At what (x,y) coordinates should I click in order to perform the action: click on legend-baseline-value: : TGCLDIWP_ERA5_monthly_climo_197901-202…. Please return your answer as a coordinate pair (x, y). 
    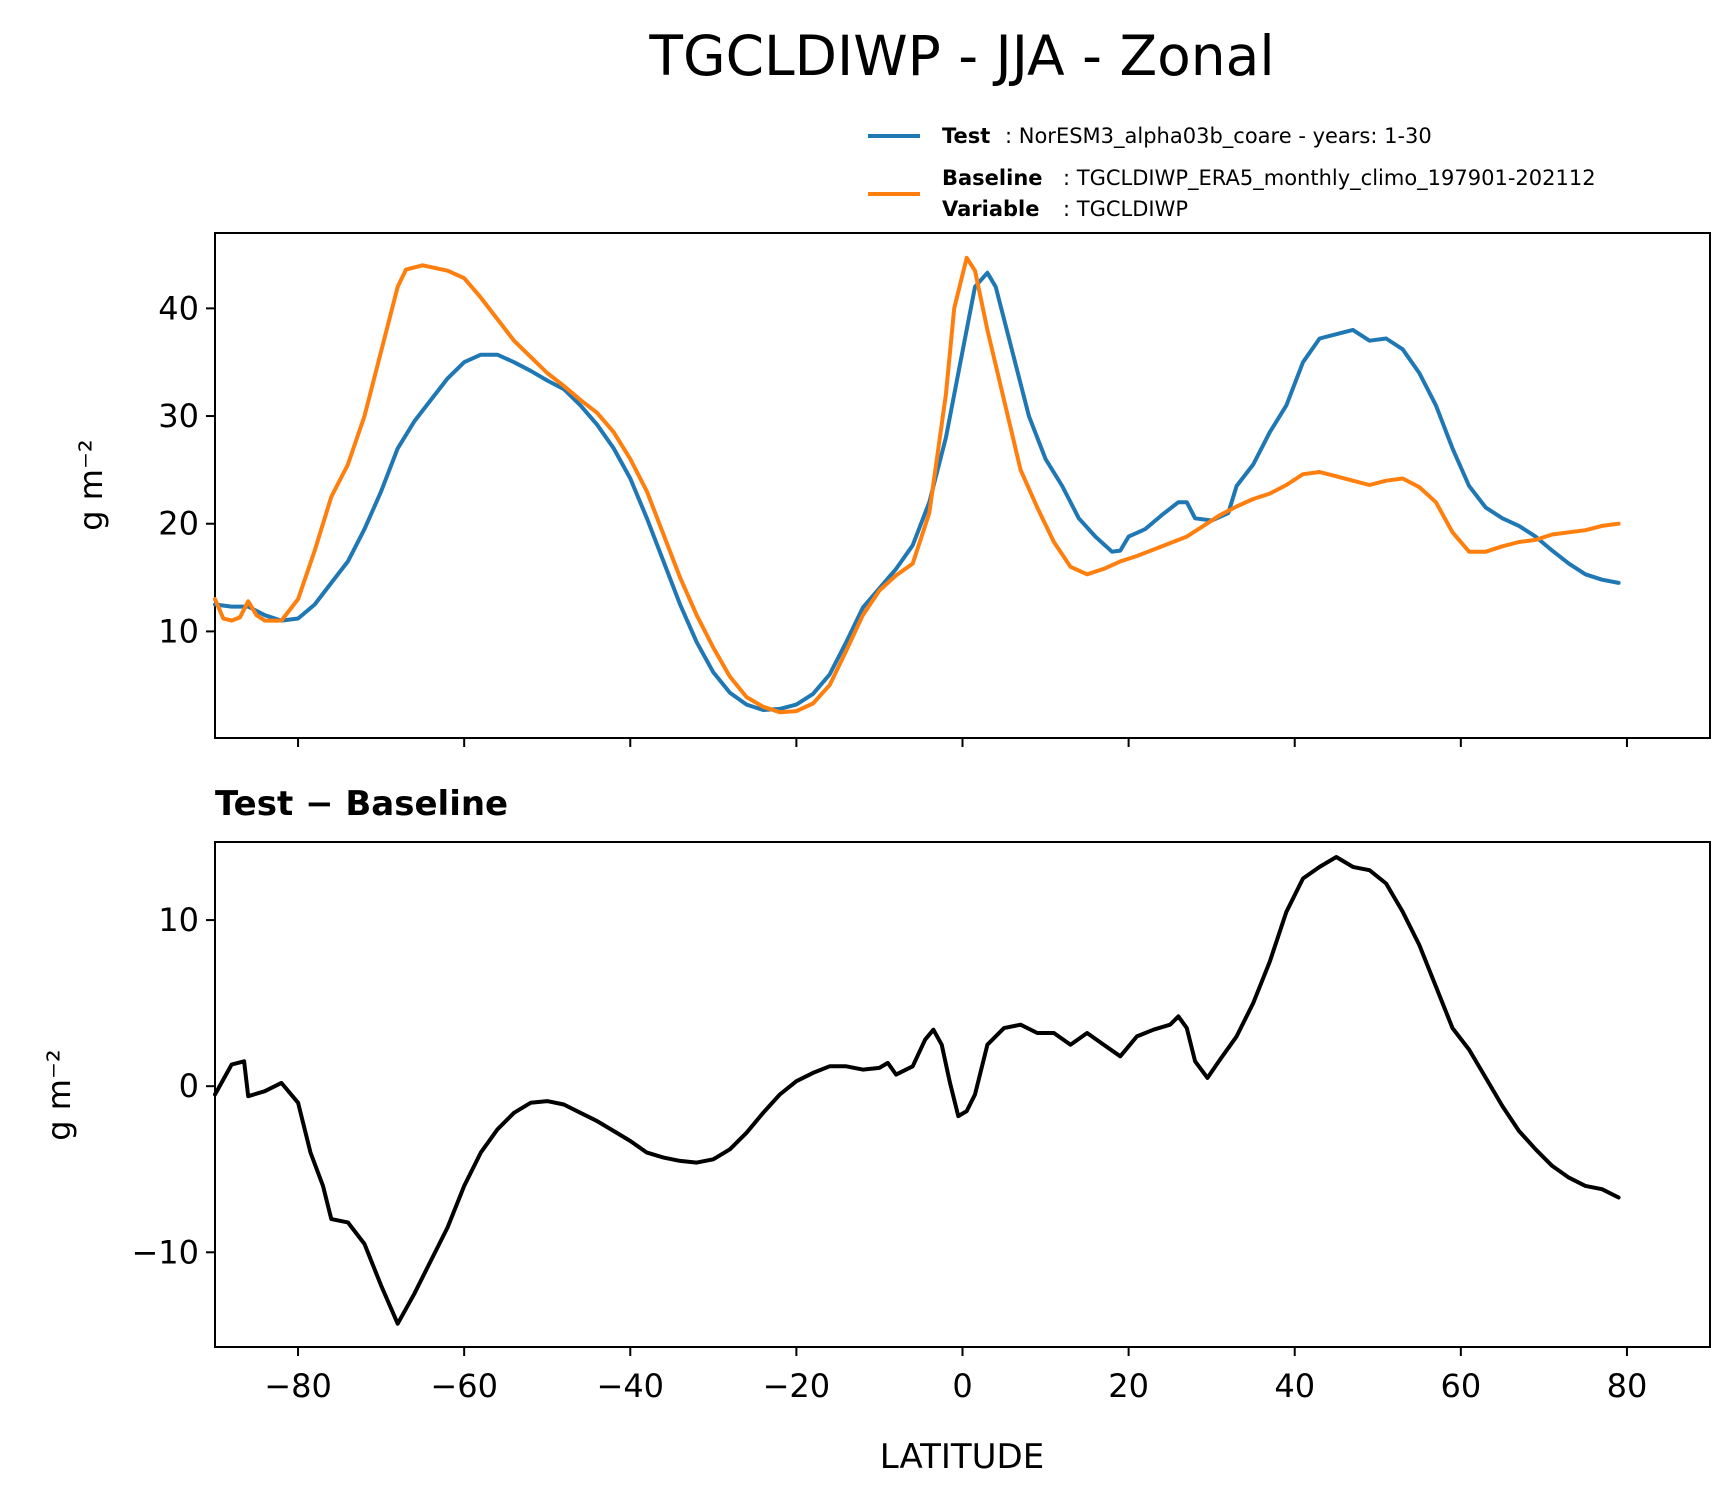
    Looking at the image, I should click on (1329, 178).